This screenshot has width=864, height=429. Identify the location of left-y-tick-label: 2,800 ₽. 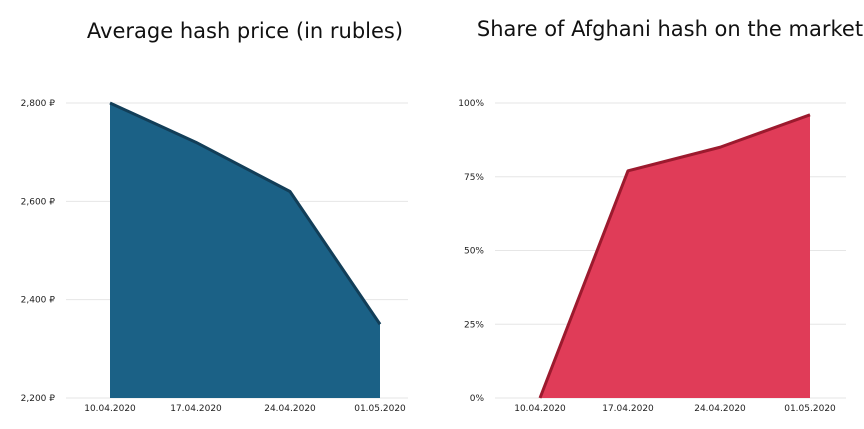
(38, 104).